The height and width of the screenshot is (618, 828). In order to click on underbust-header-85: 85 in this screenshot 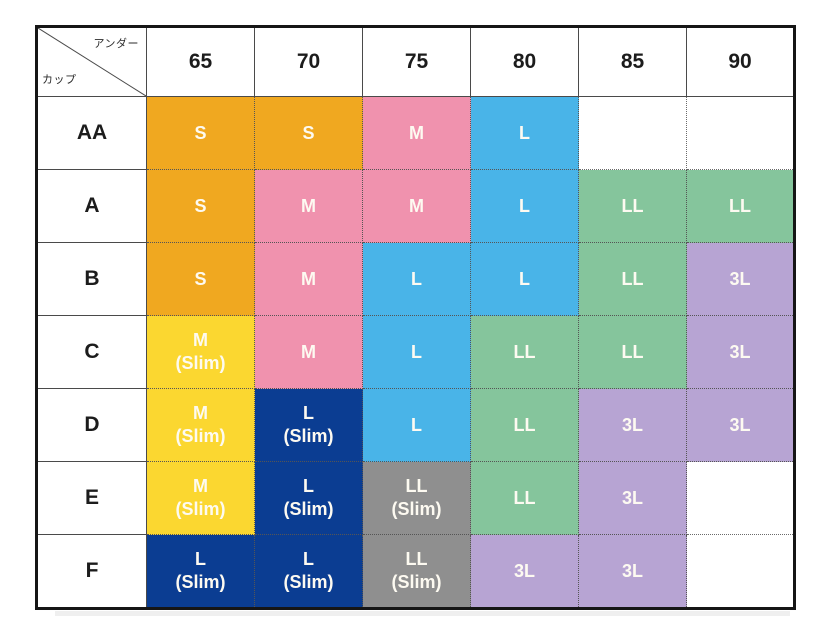, I will do `click(632, 61)`.